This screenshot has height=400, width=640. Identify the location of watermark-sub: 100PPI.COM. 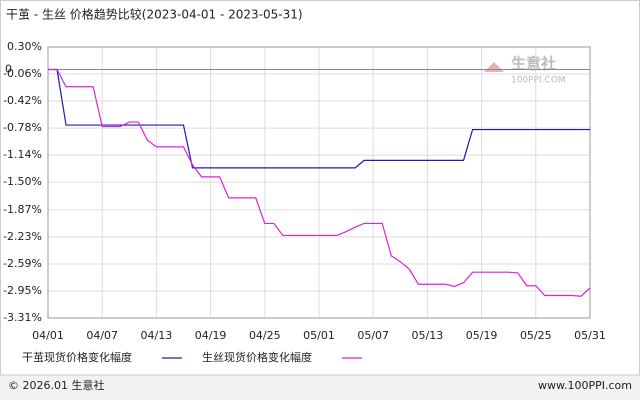
(538, 81).